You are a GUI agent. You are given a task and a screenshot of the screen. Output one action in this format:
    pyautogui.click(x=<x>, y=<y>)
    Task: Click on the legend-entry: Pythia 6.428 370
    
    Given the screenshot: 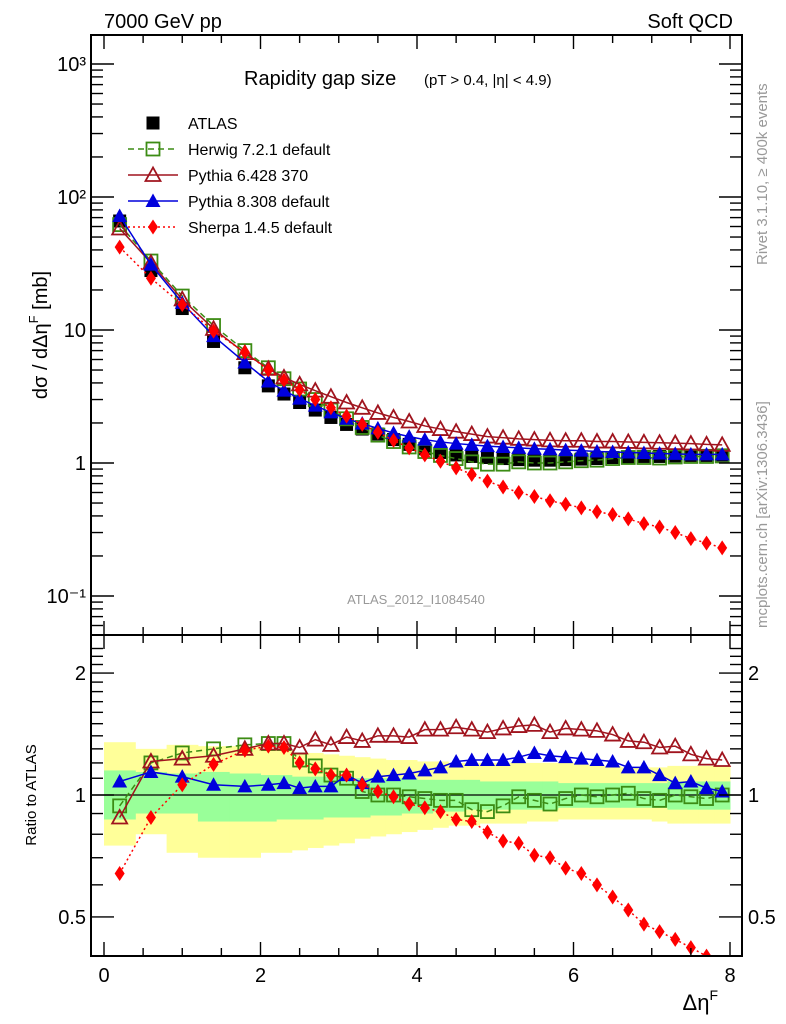 What is the action you would take?
    pyautogui.click(x=218, y=175)
    